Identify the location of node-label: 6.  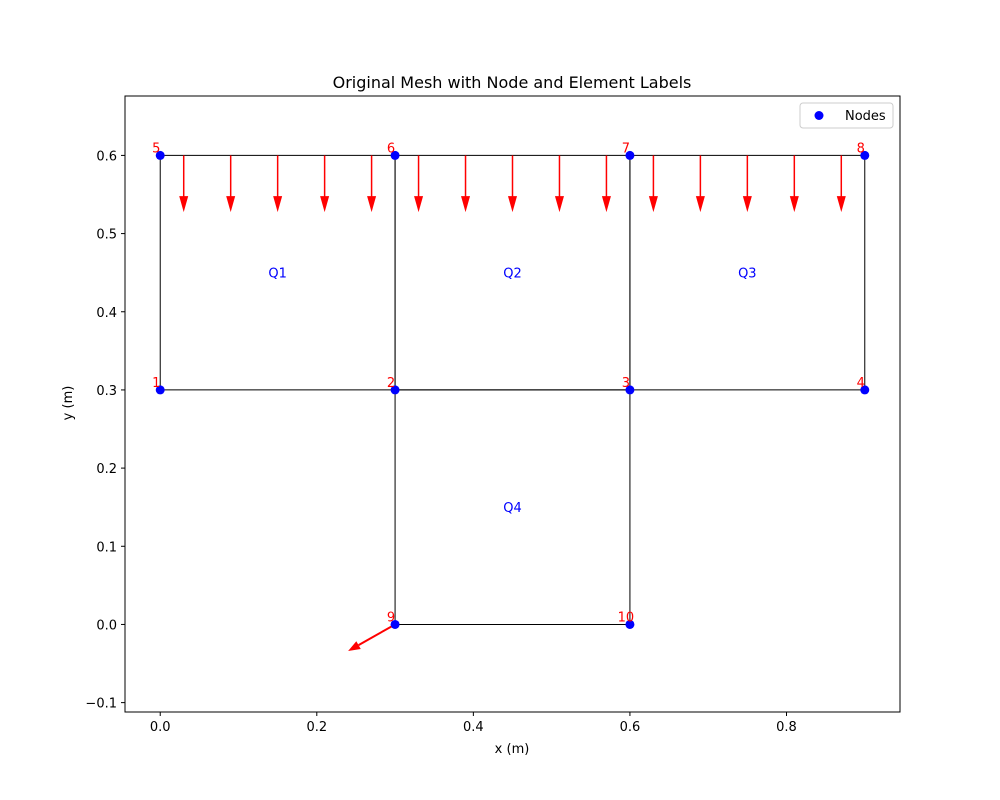
(391, 148).